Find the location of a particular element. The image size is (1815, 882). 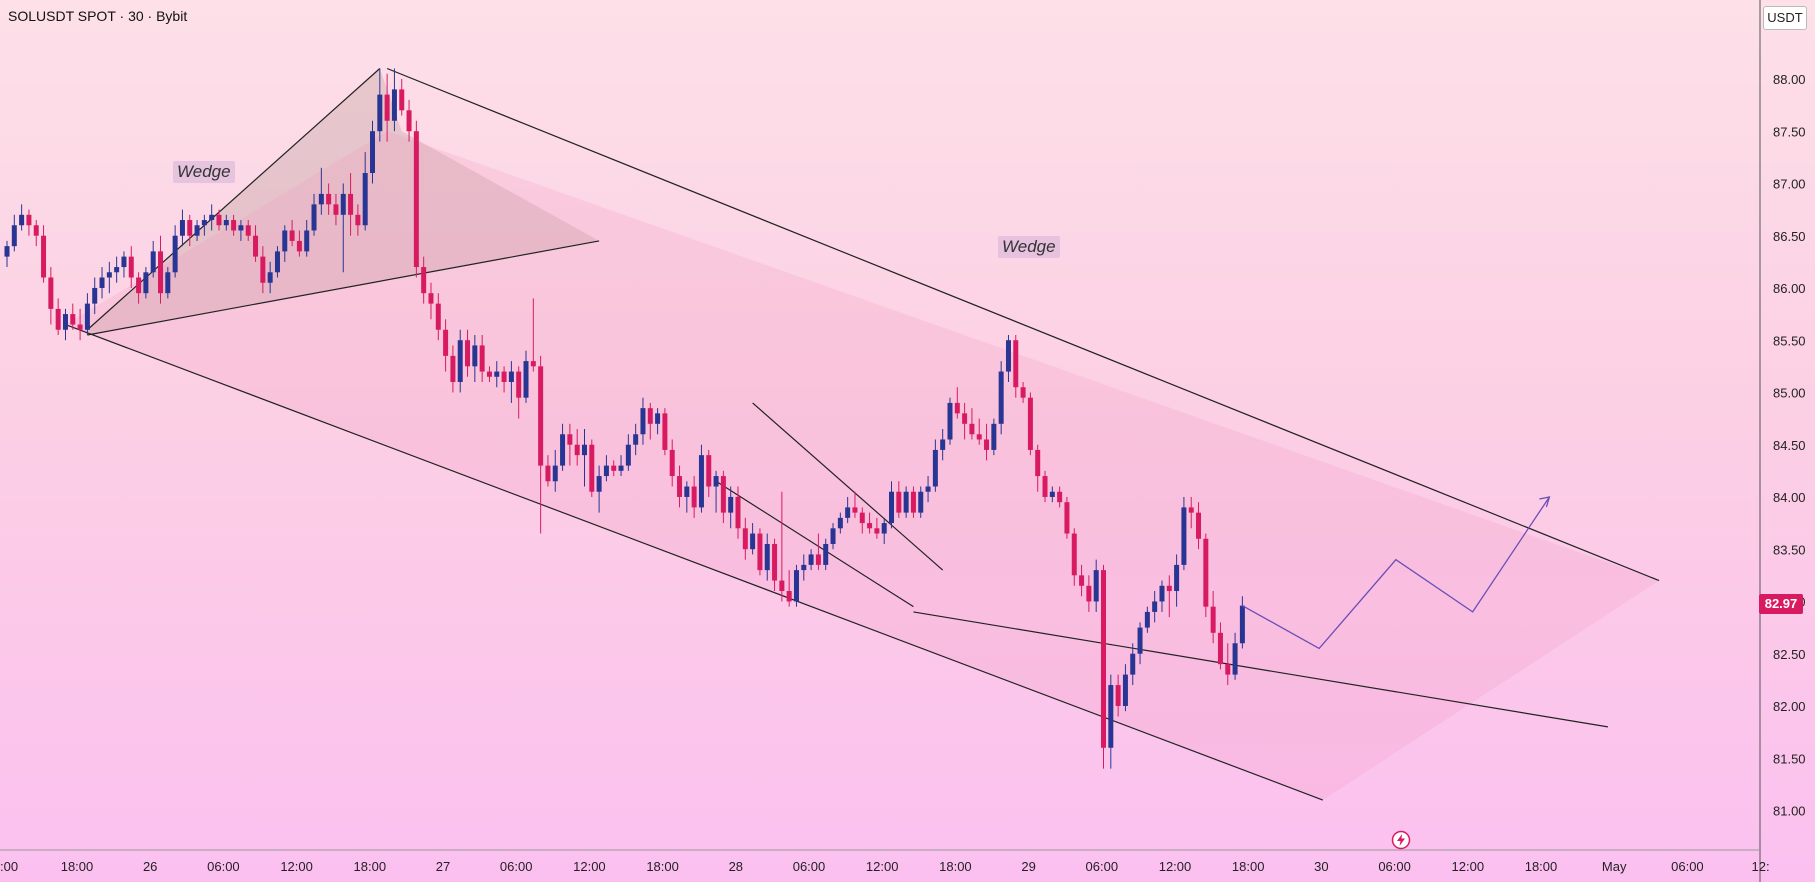

trendline-inner-upper is located at coordinates (848, 486).